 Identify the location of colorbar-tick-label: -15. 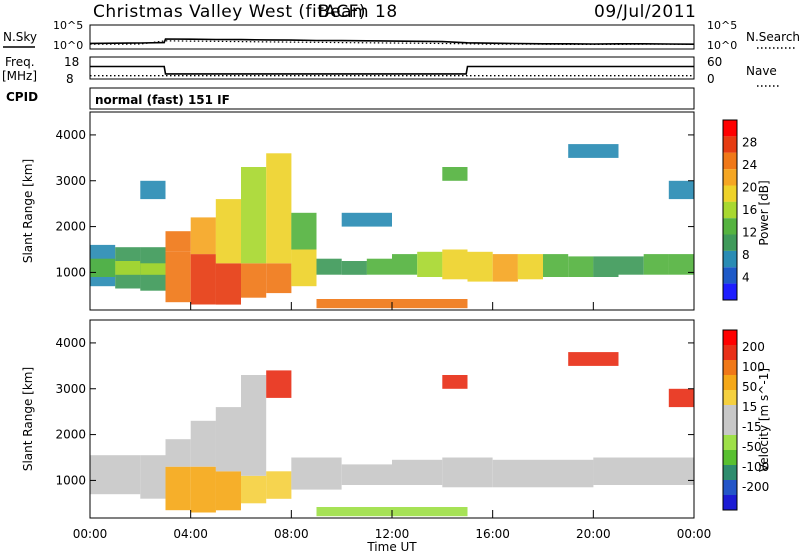
(752, 427).